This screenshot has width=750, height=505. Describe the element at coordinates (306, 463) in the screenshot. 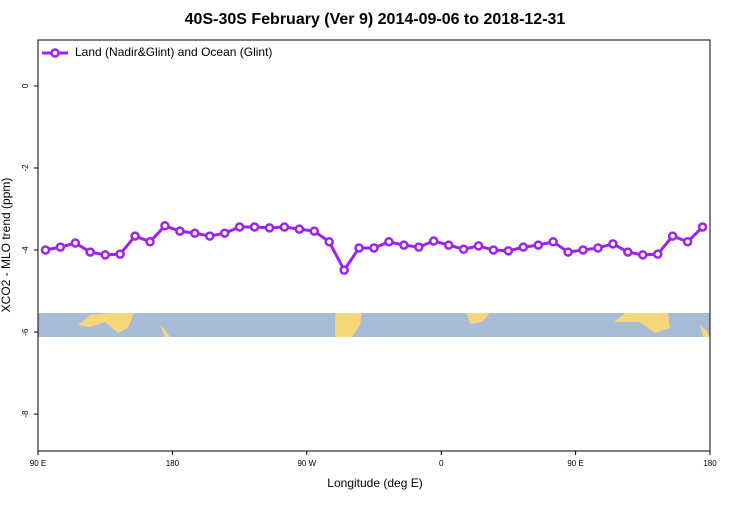

I see `x-tick-label: 90 W` at that location.